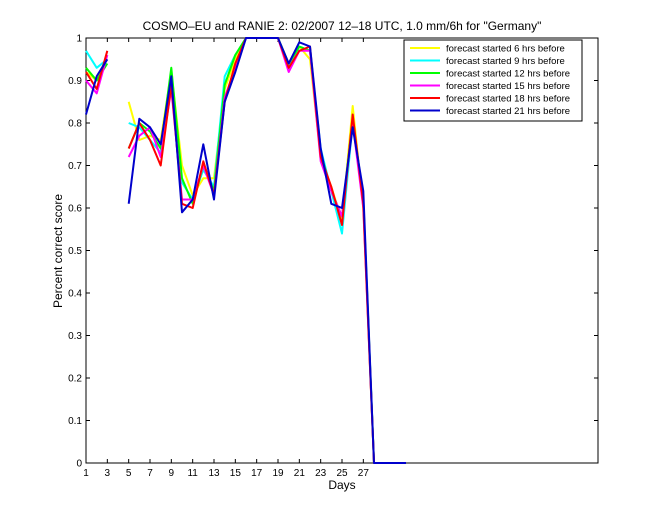 This screenshot has width=660, height=520. I want to click on y-axis-title: Percent correct score, so click(58, 251).